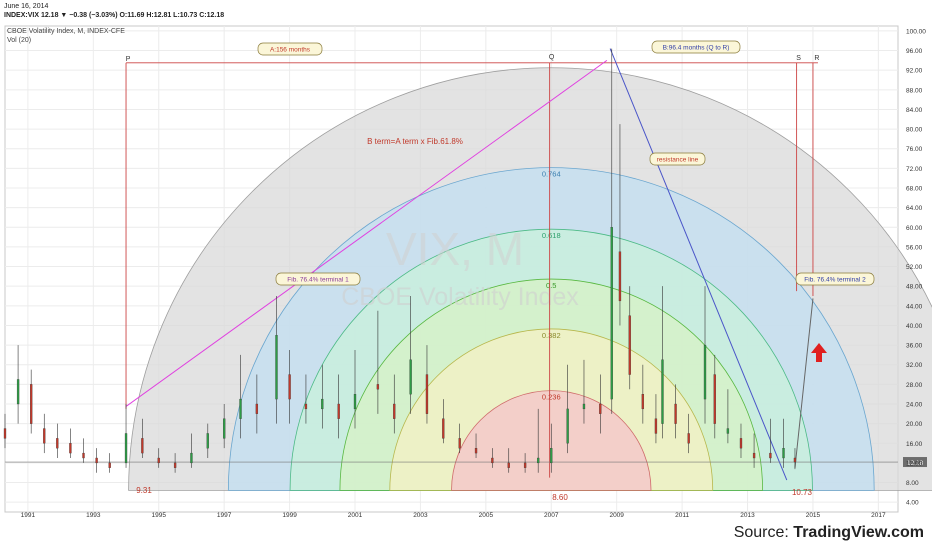 This screenshot has height=550, width=932. What do you see at coordinates (914, 149) in the screenshot?
I see `y-tick-label: 76.00` at bounding box center [914, 149].